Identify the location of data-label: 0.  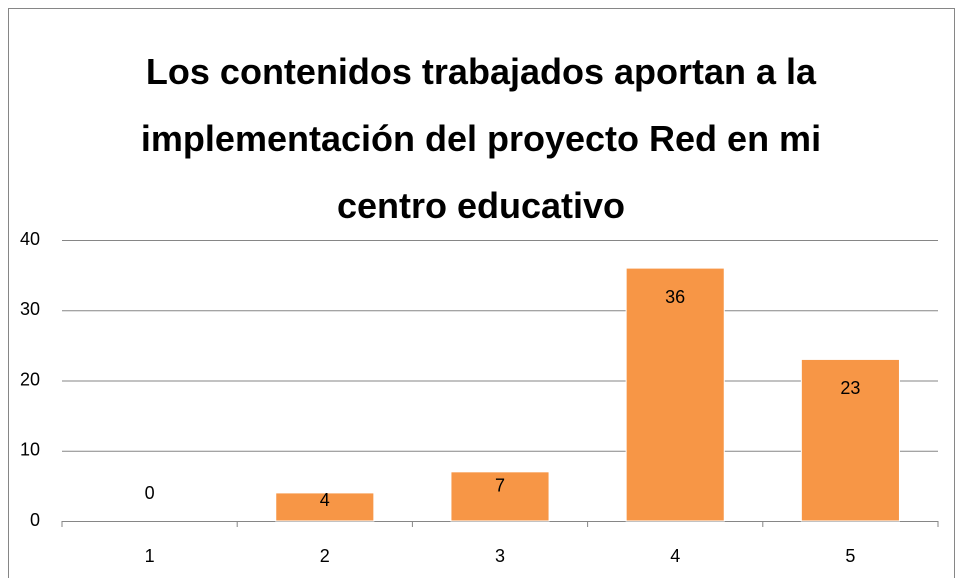
(150, 493).